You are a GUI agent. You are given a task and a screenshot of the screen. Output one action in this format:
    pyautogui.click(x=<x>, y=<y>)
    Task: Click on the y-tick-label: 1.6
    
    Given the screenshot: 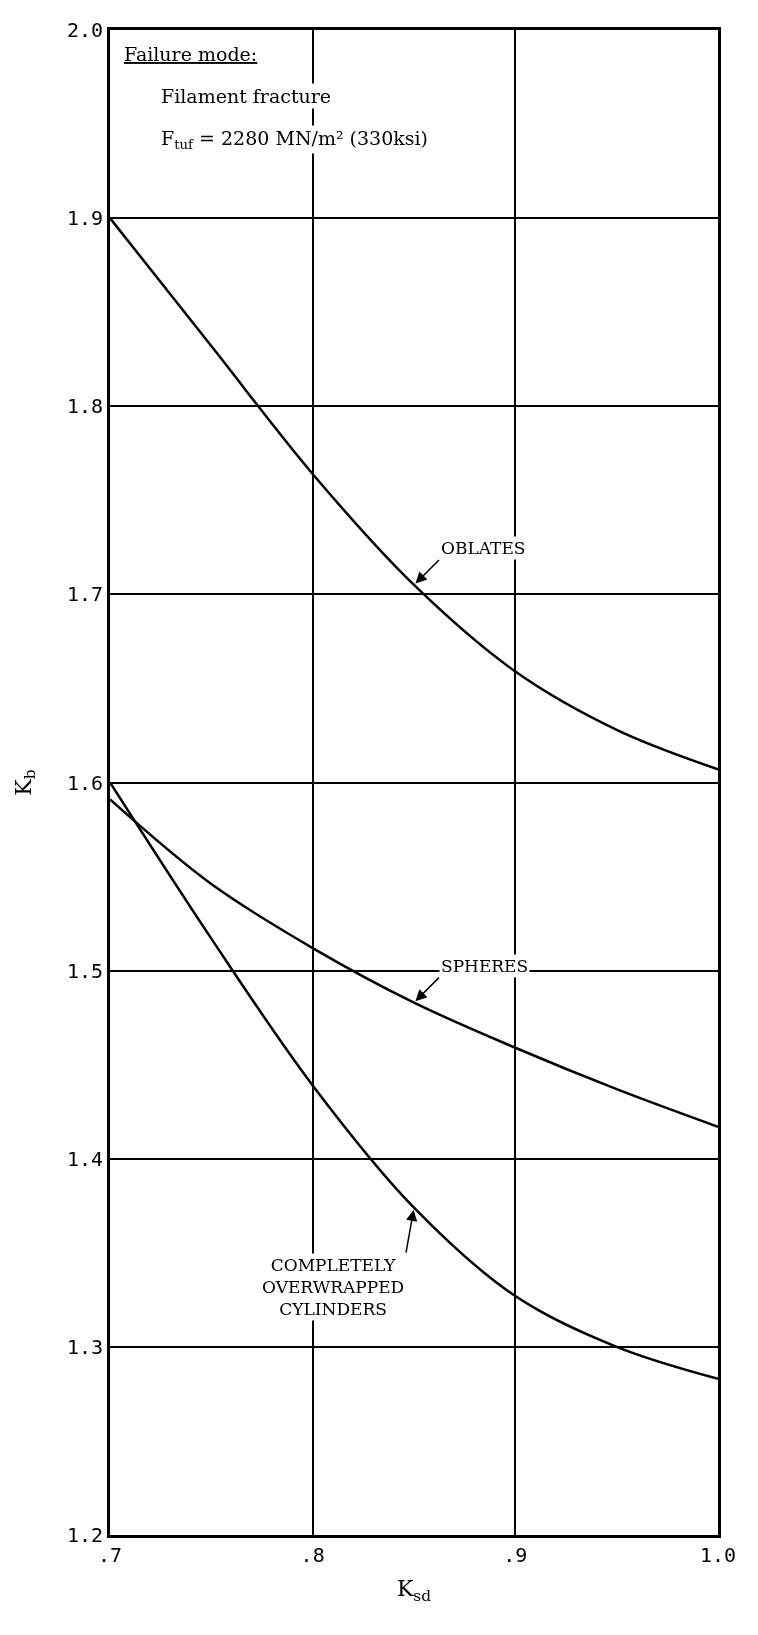 What is the action you would take?
    pyautogui.click(x=84, y=782)
    